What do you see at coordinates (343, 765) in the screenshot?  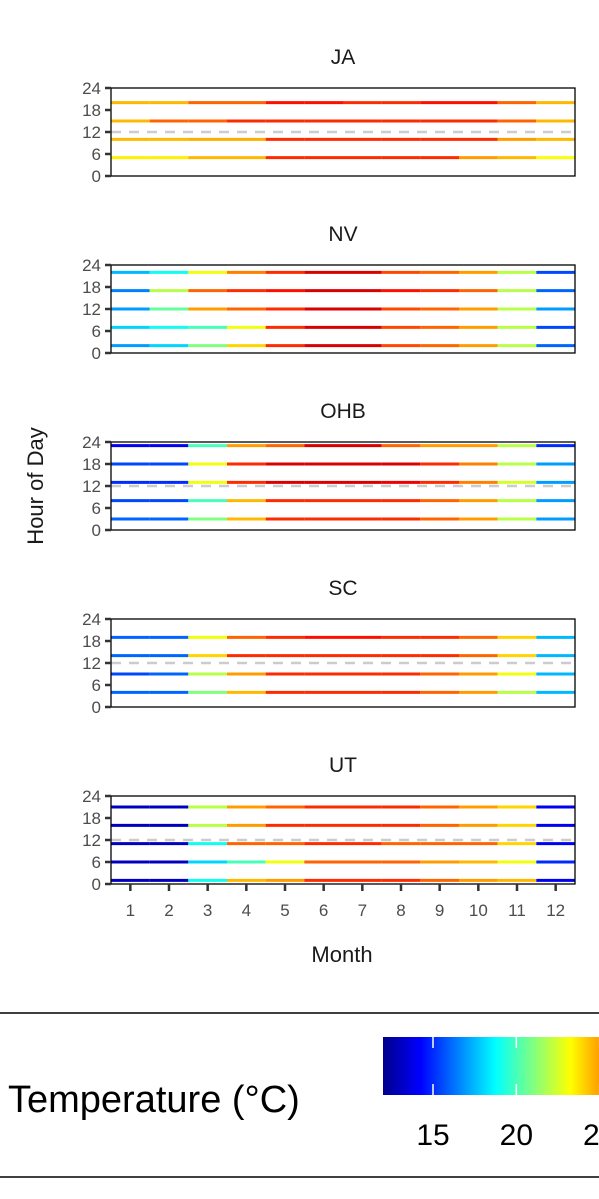 I see `facet-title: UT` at bounding box center [343, 765].